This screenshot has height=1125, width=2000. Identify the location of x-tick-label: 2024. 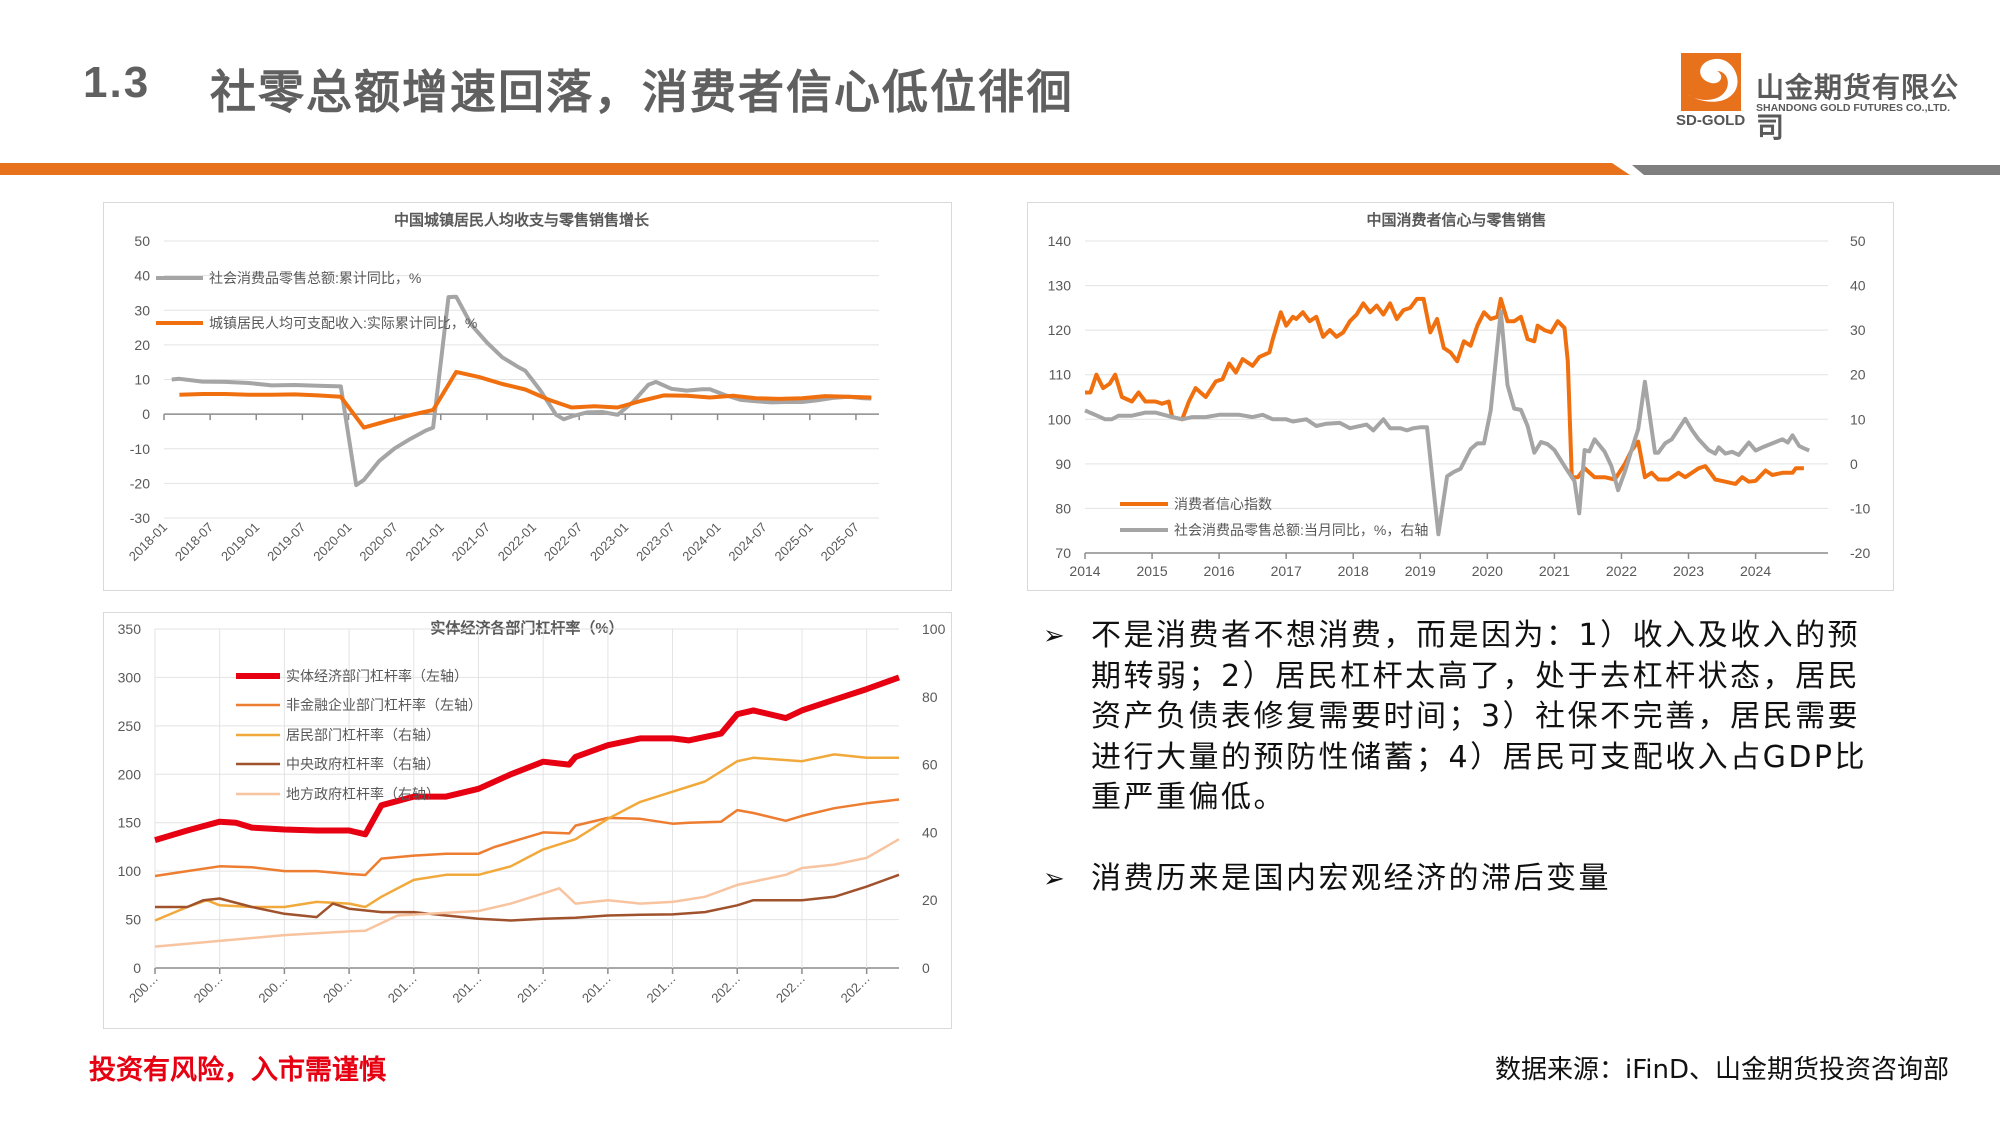
(1755, 571).